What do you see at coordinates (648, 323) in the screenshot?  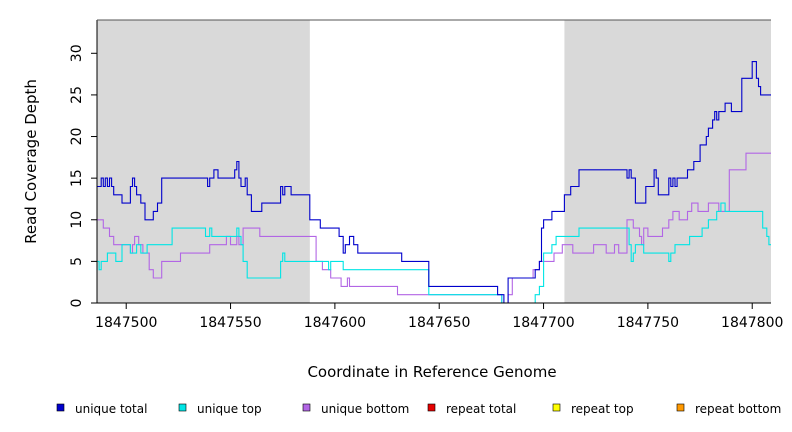 I see `x-tick-label: 1847750` at bounding box center [648, 323].